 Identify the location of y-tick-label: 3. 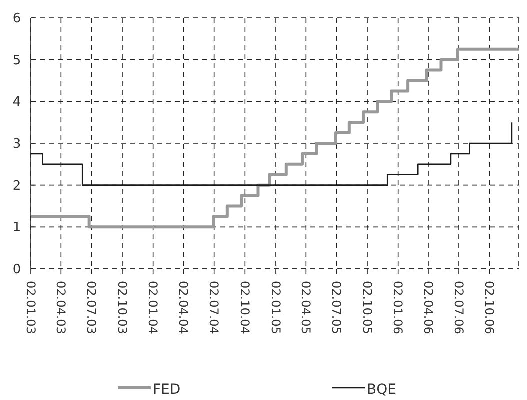
(17, 144).